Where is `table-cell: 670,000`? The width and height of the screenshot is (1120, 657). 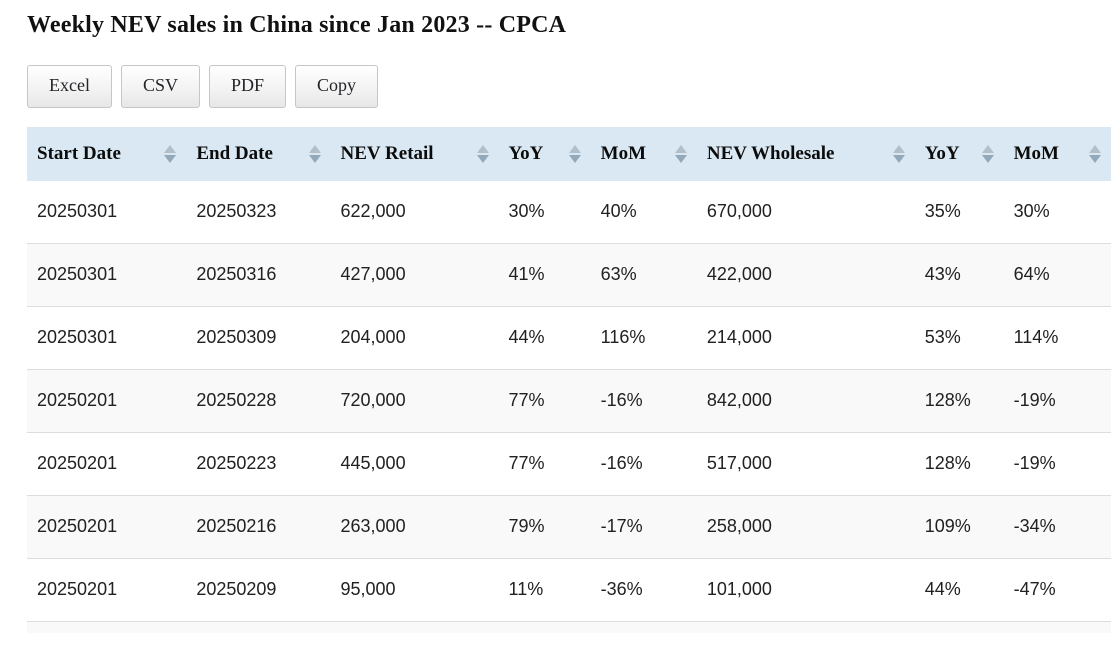
table-cell: 670,000 is located at coordinates (739, 210).